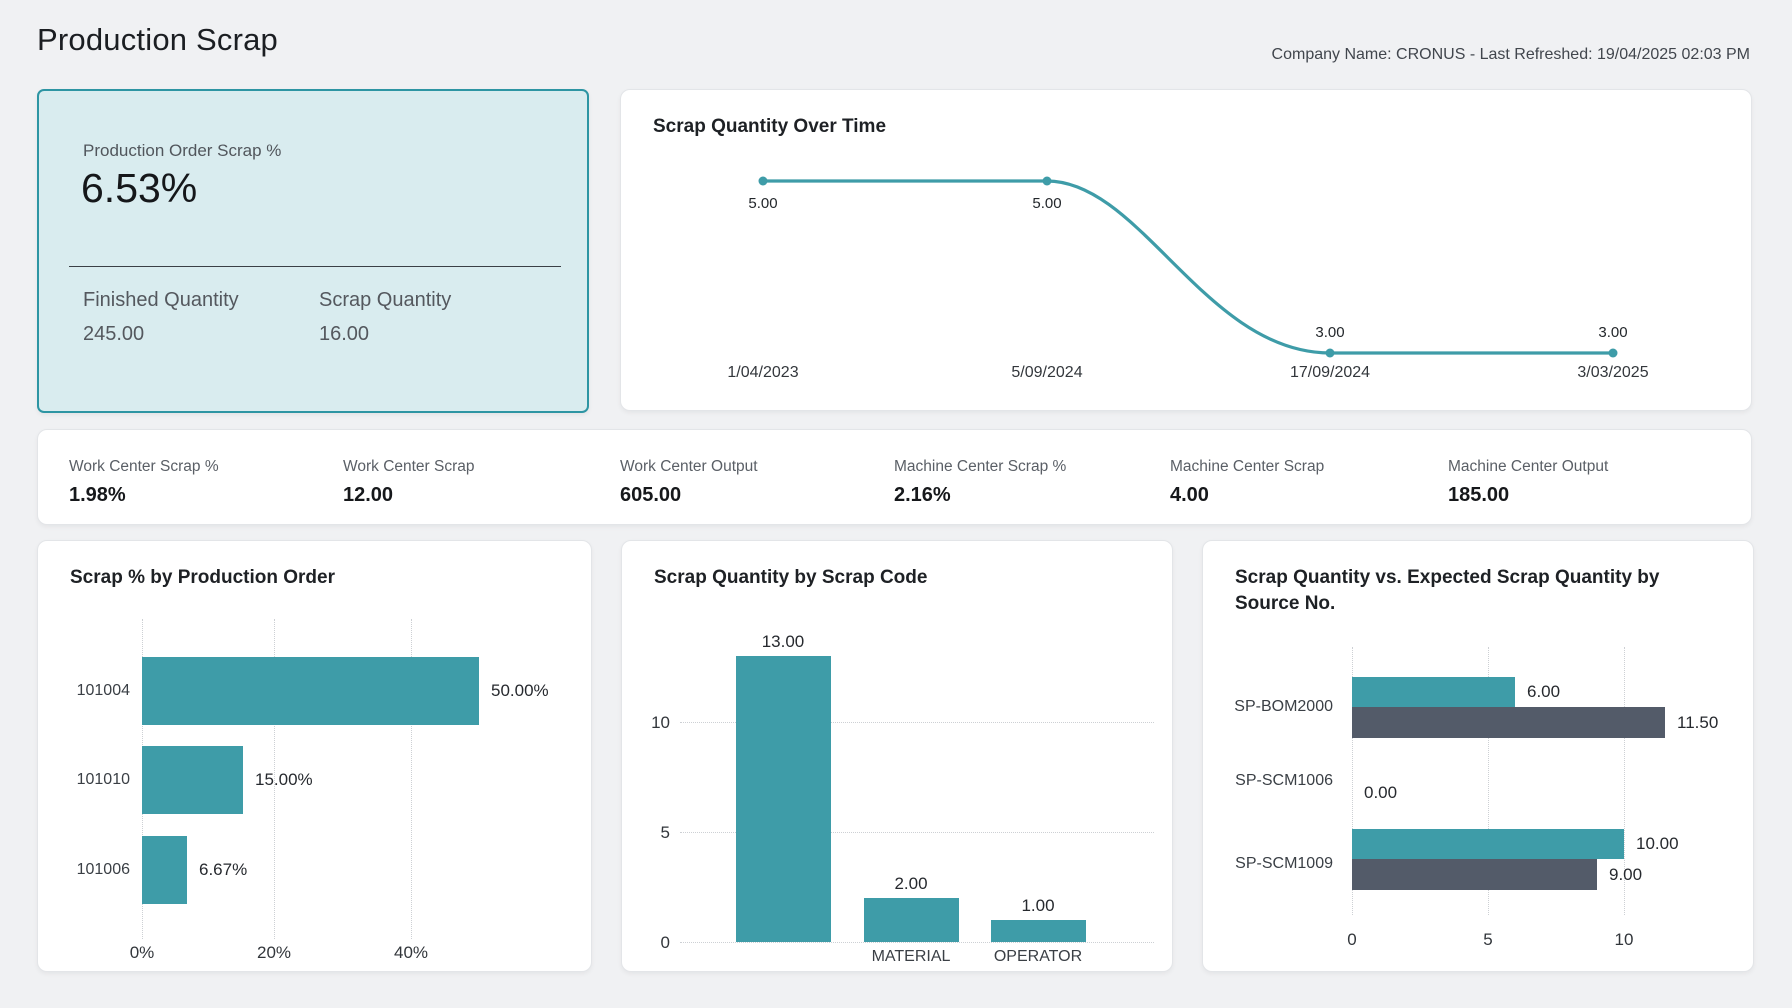 Image resolution: width=1792 pixels, height=1008 pixels. I want to click on x-tick-0: 0, so click(1352, 939).